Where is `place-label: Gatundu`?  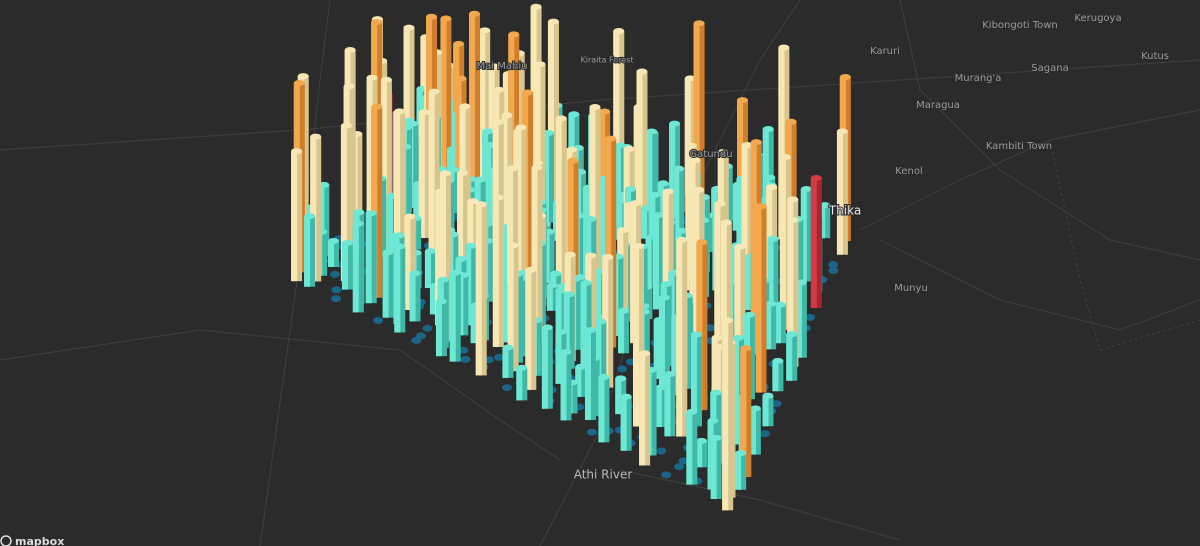
place-label: Gatundu is located at coordinates (710, 154).